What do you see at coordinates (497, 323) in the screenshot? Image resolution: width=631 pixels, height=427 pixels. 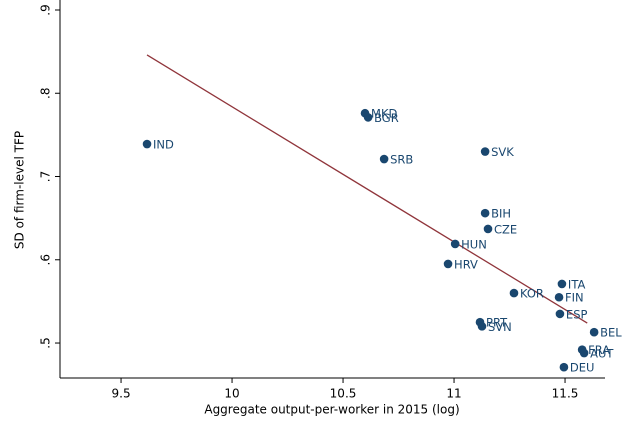 I see `point-label: PRT` at bounding box center [497, 323].